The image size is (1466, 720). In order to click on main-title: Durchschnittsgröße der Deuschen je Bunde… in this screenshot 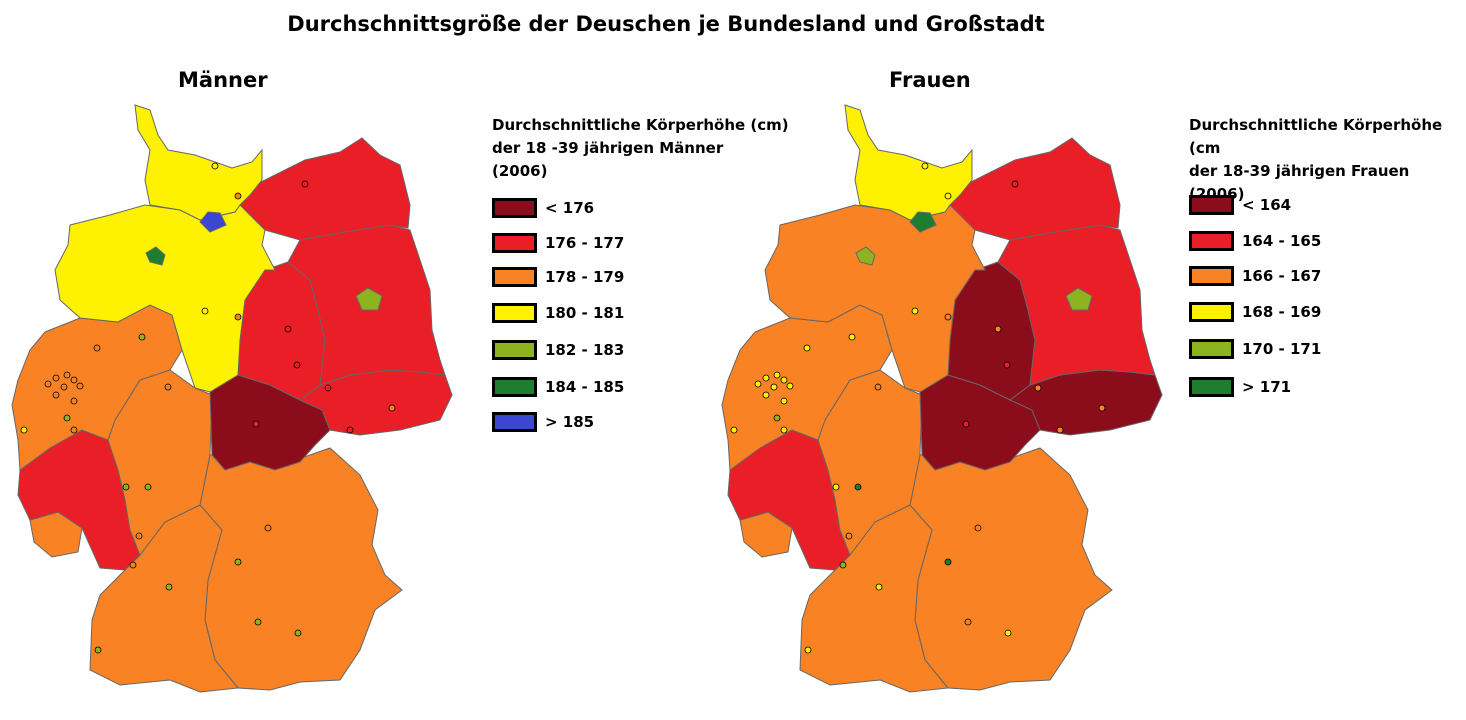, I will do `click(666, 24)`.